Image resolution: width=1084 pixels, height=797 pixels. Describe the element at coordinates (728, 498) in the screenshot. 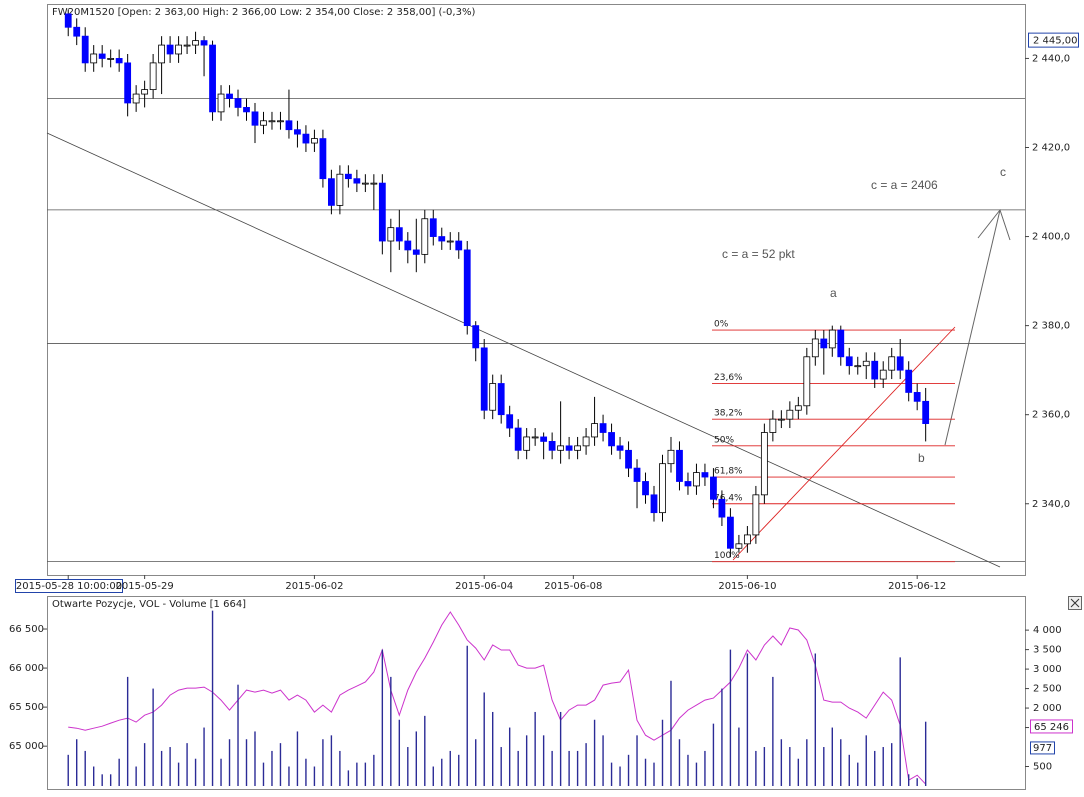

I see `fib-label: 76,4%` at that location.